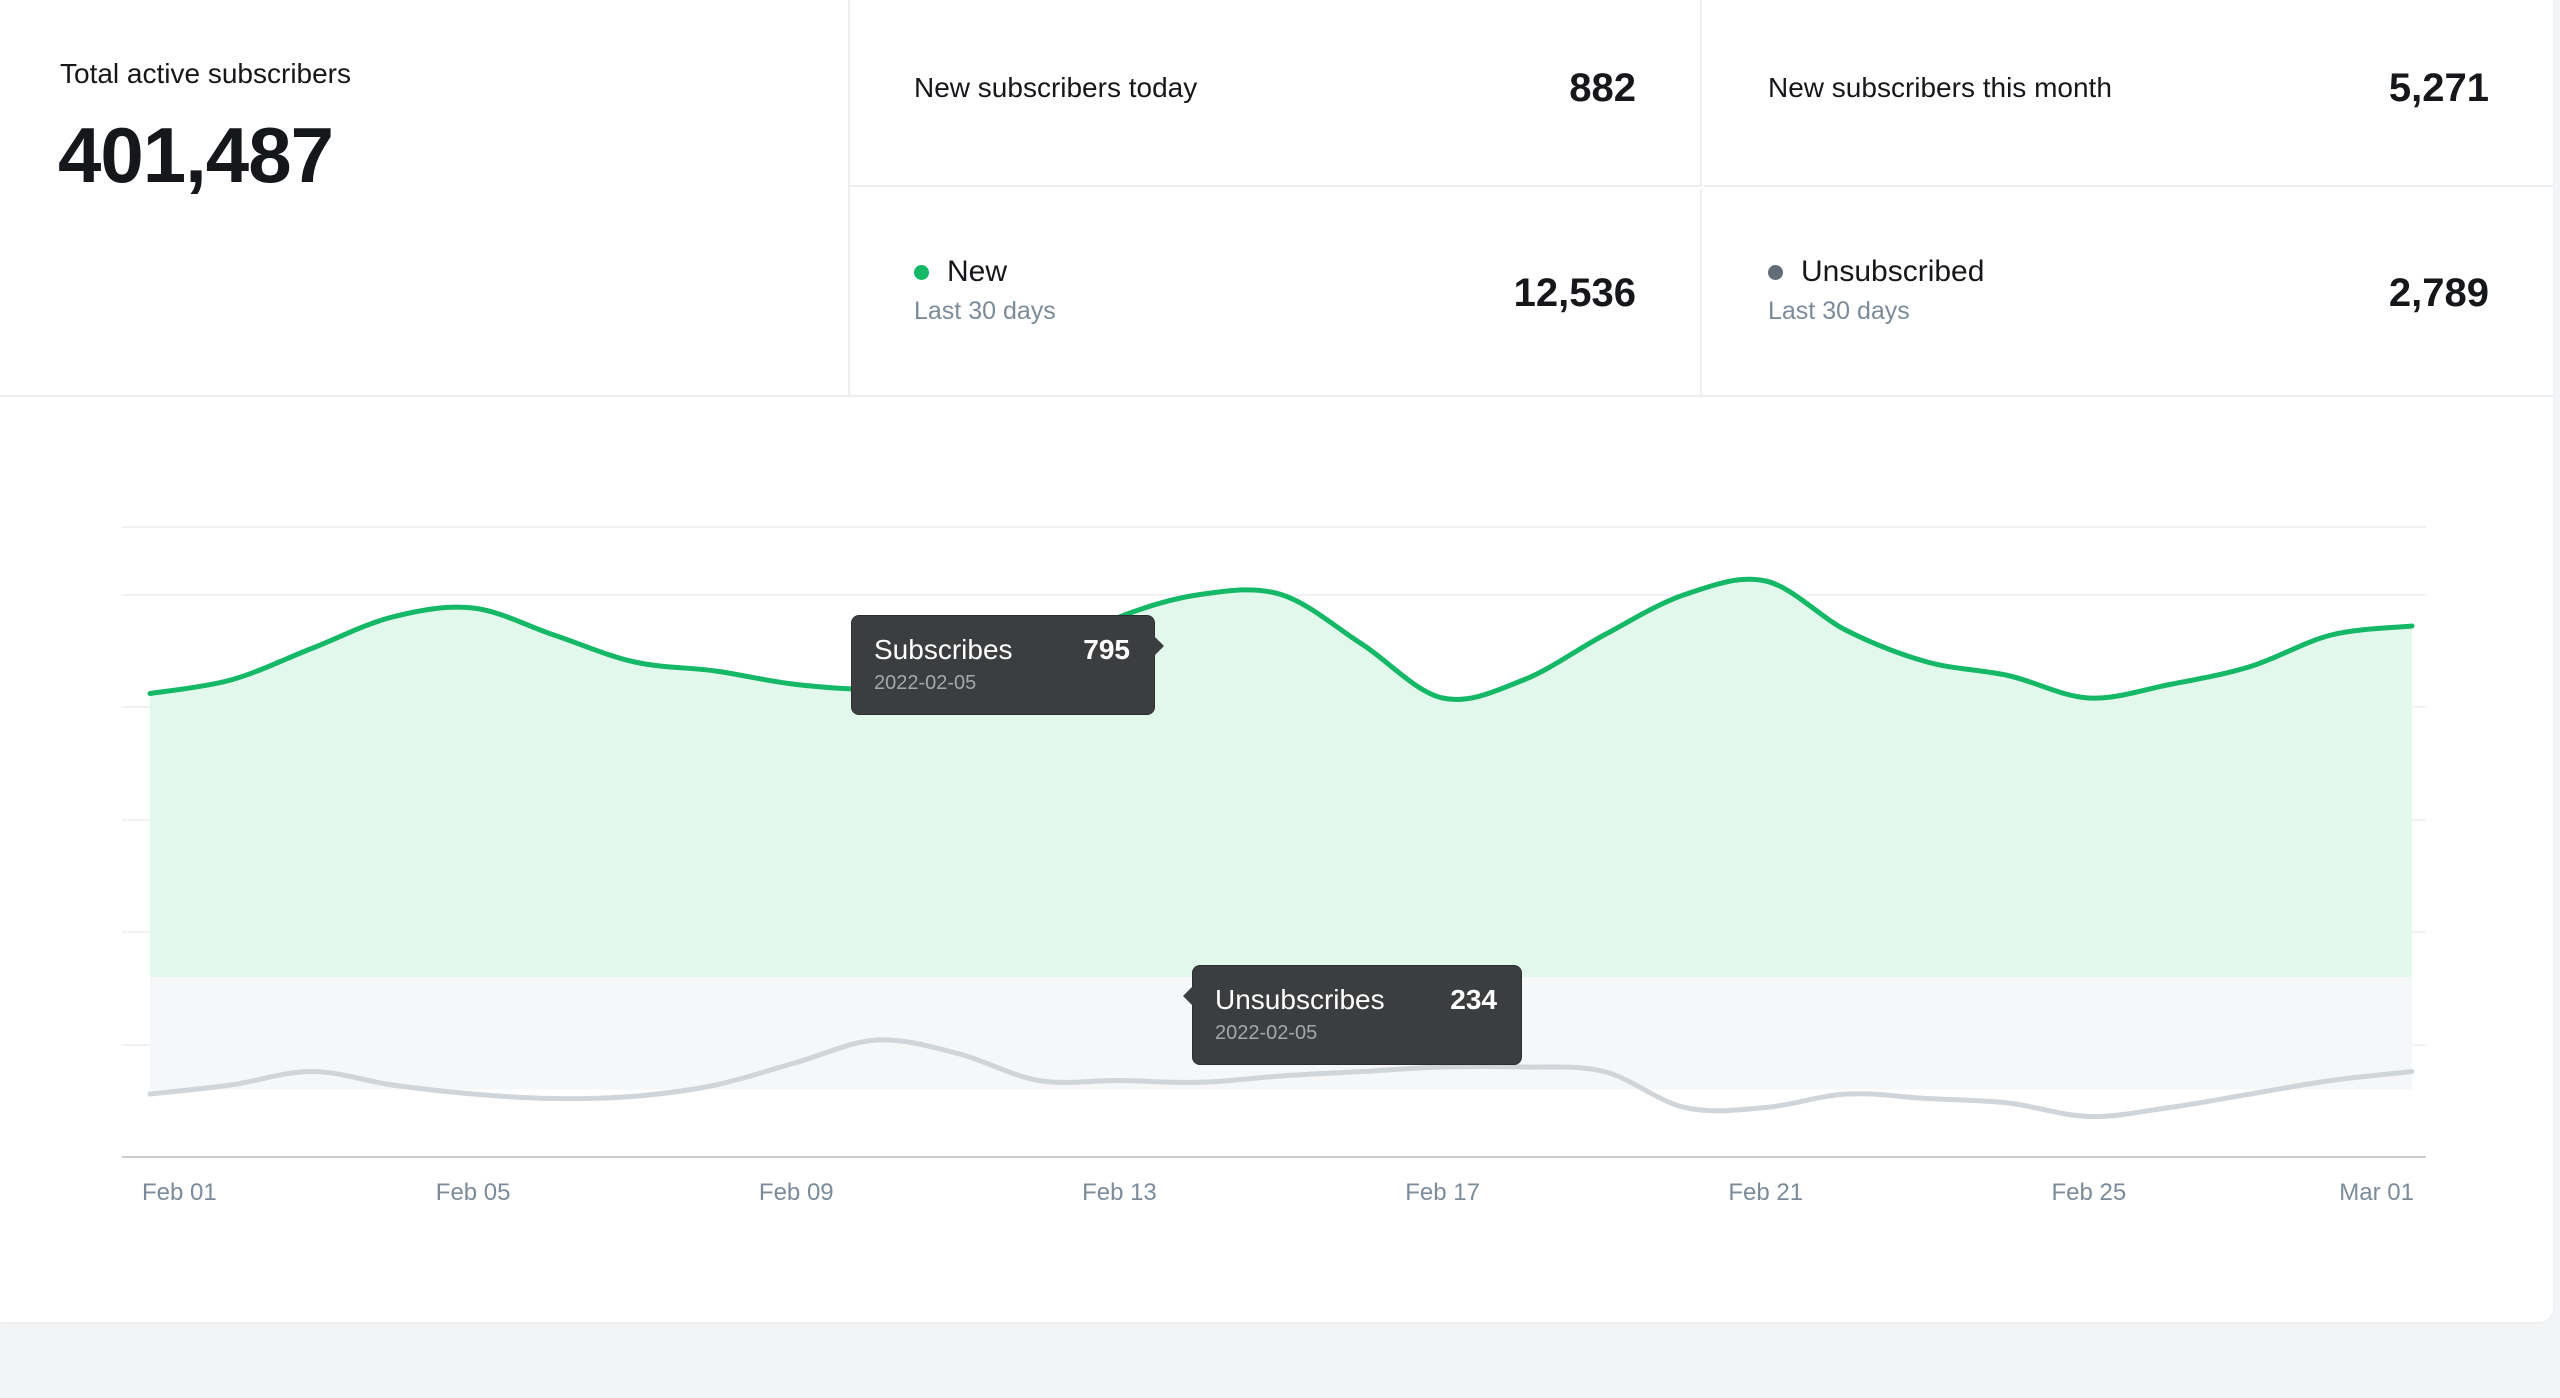  I want to click on new-month-value: 5,271, so click(2438, 88).